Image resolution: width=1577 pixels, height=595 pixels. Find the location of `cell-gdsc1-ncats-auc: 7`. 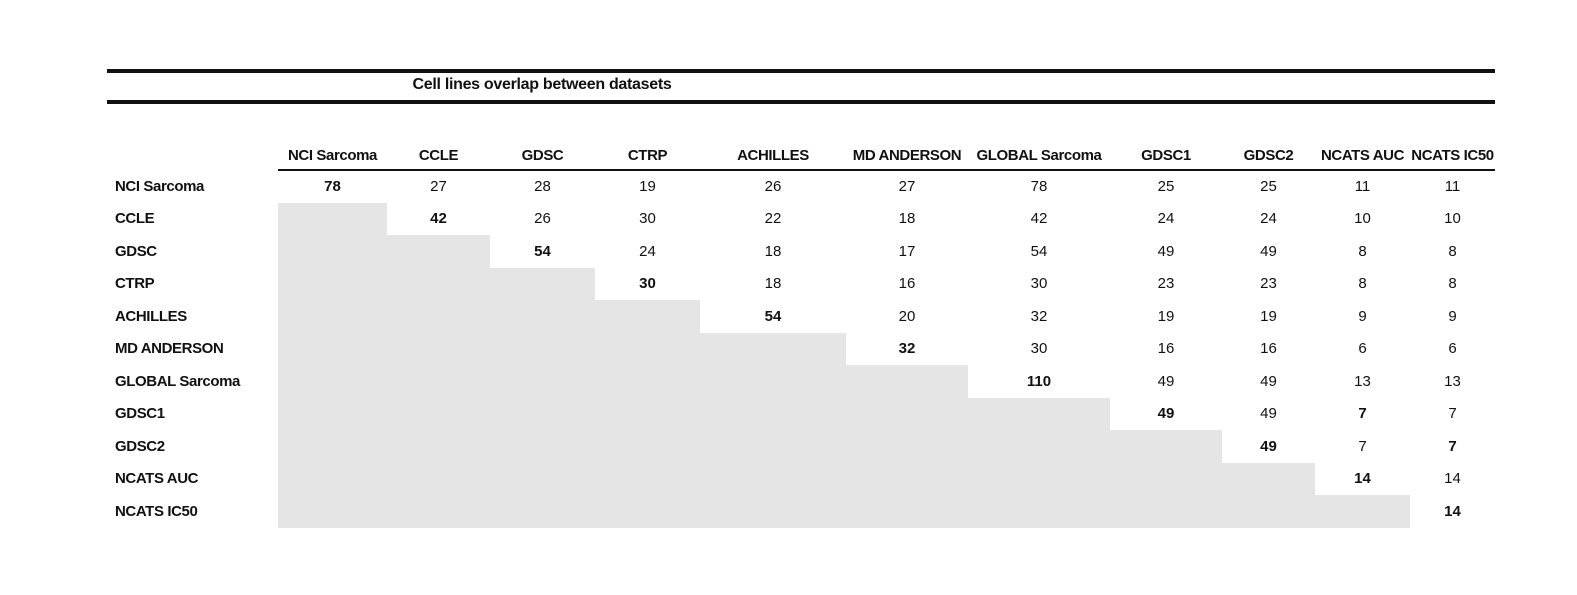

cell-gdsc1-ncats-auc: 7 is located at coordinates (1362, 414).